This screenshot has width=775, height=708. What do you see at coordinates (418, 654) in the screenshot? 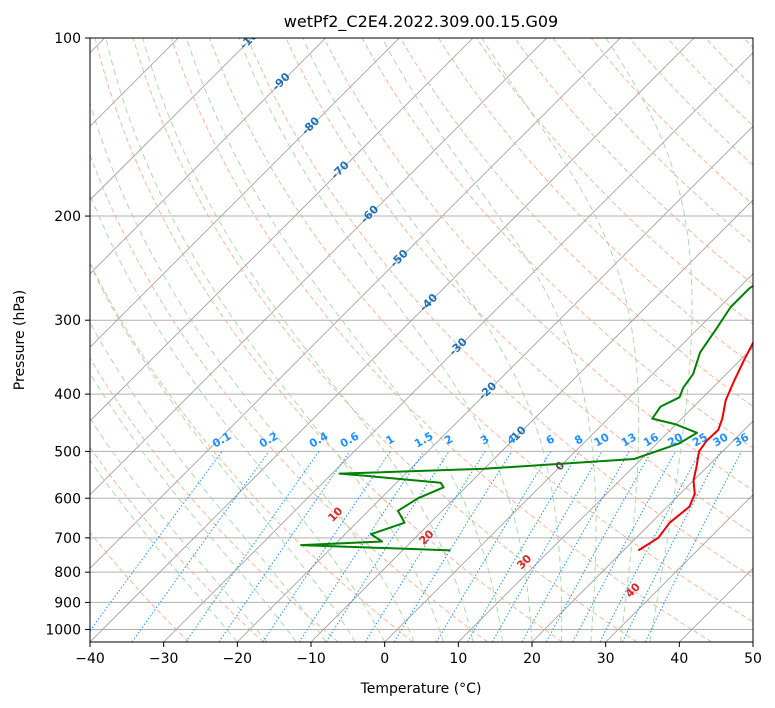
I see `x-axis: −40 −30 −20 −10 0 10 20 30 40 50` at bounding box center [418, 654].